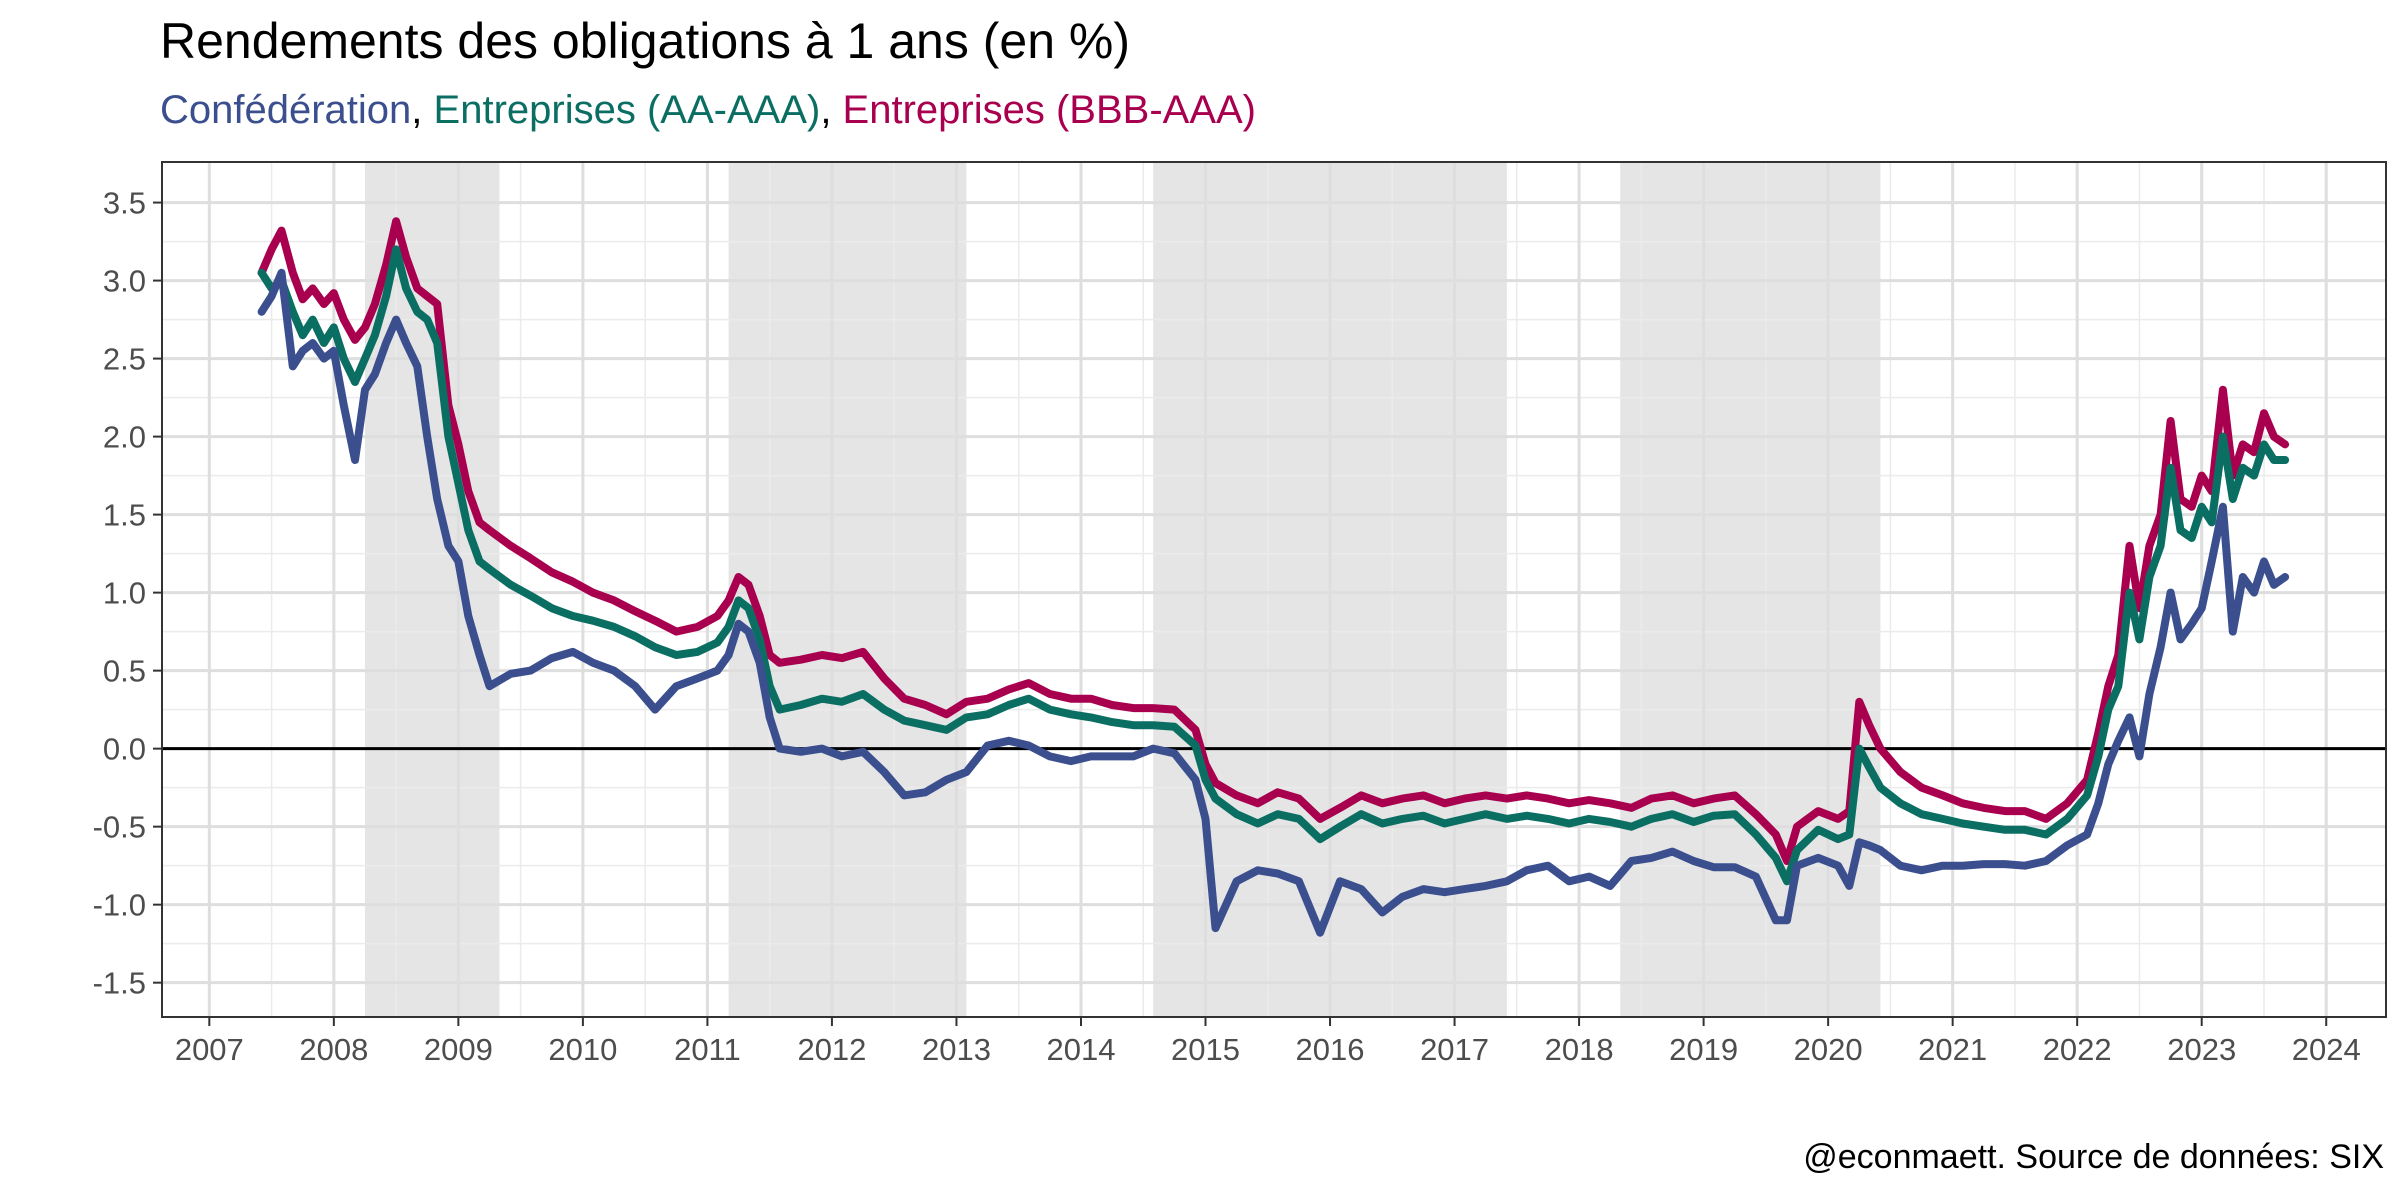 The height and width of the screenshot is (1200, 2400). I want to click on y-axis: -1.5 -1.0 -0.5 0.0 0.5 1.0 1.5 2.0 2.5 3.0 3.5, so click(127, 593).